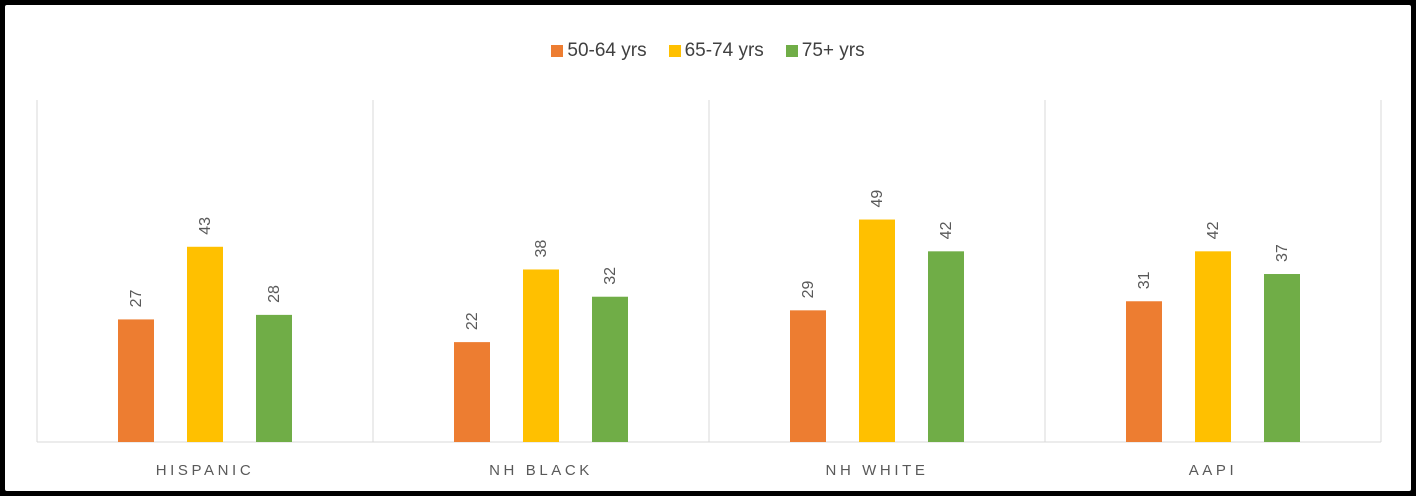  Describe the element at coordinates (833, 50) in the screenshot. I see `legend-label-75-plus: 75+ yrs` at that location.